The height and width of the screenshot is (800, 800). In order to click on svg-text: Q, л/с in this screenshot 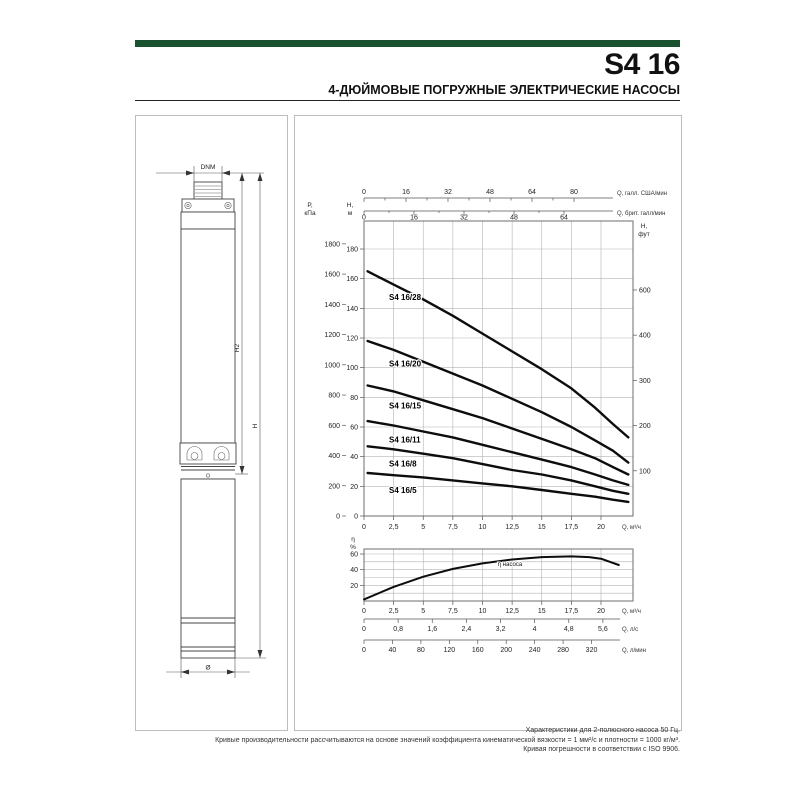, I will do `click(630, 630)`.